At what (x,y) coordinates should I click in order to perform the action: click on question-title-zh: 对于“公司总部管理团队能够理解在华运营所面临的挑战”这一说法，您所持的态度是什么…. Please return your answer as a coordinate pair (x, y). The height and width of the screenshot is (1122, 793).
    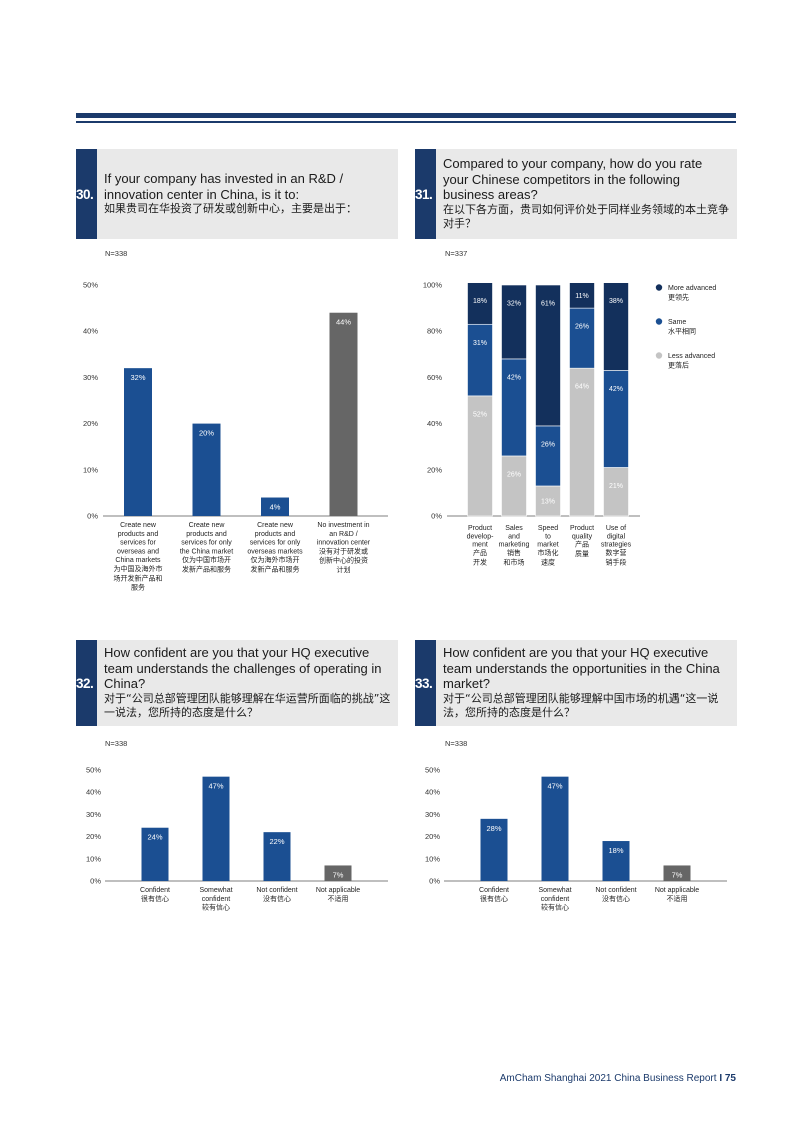
    Looking at the image, I should click on (247, 705).